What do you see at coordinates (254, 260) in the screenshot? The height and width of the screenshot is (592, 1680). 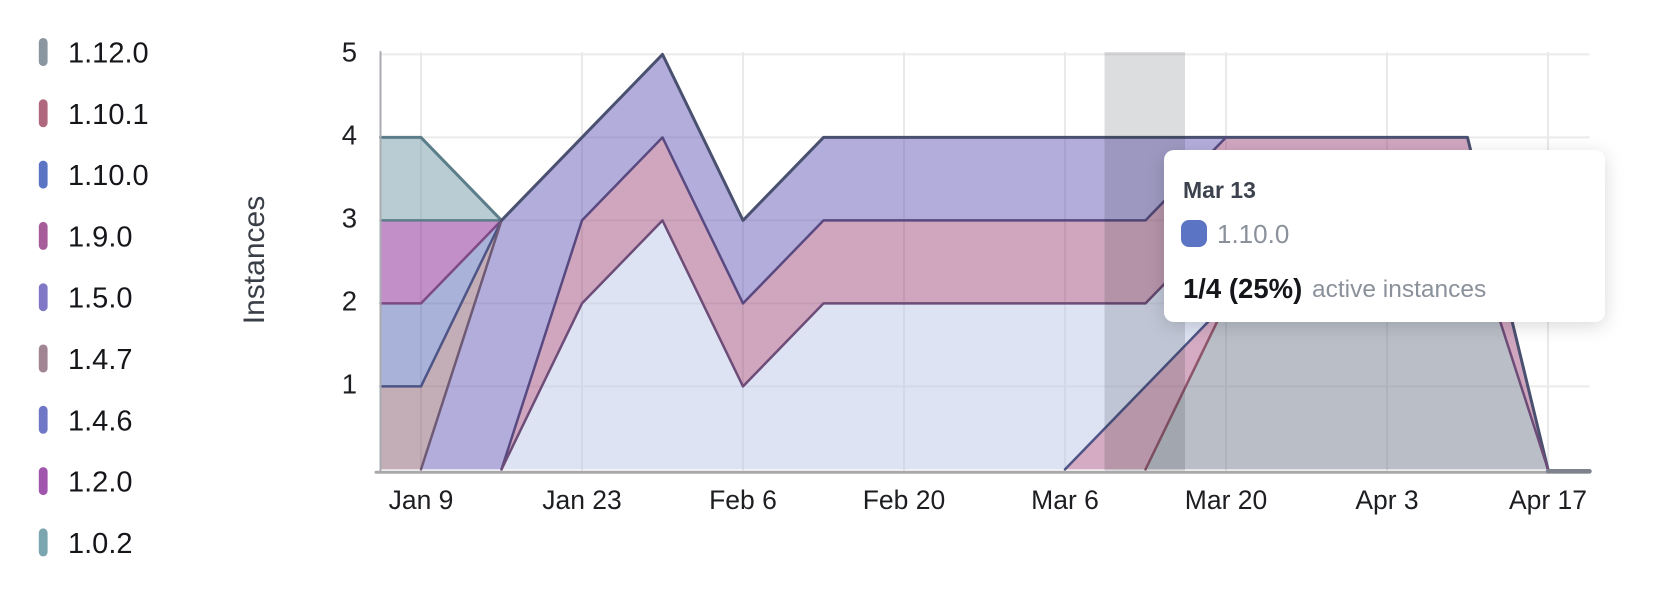 I see `svg-text: Instances` at bounding box center [254, 260].